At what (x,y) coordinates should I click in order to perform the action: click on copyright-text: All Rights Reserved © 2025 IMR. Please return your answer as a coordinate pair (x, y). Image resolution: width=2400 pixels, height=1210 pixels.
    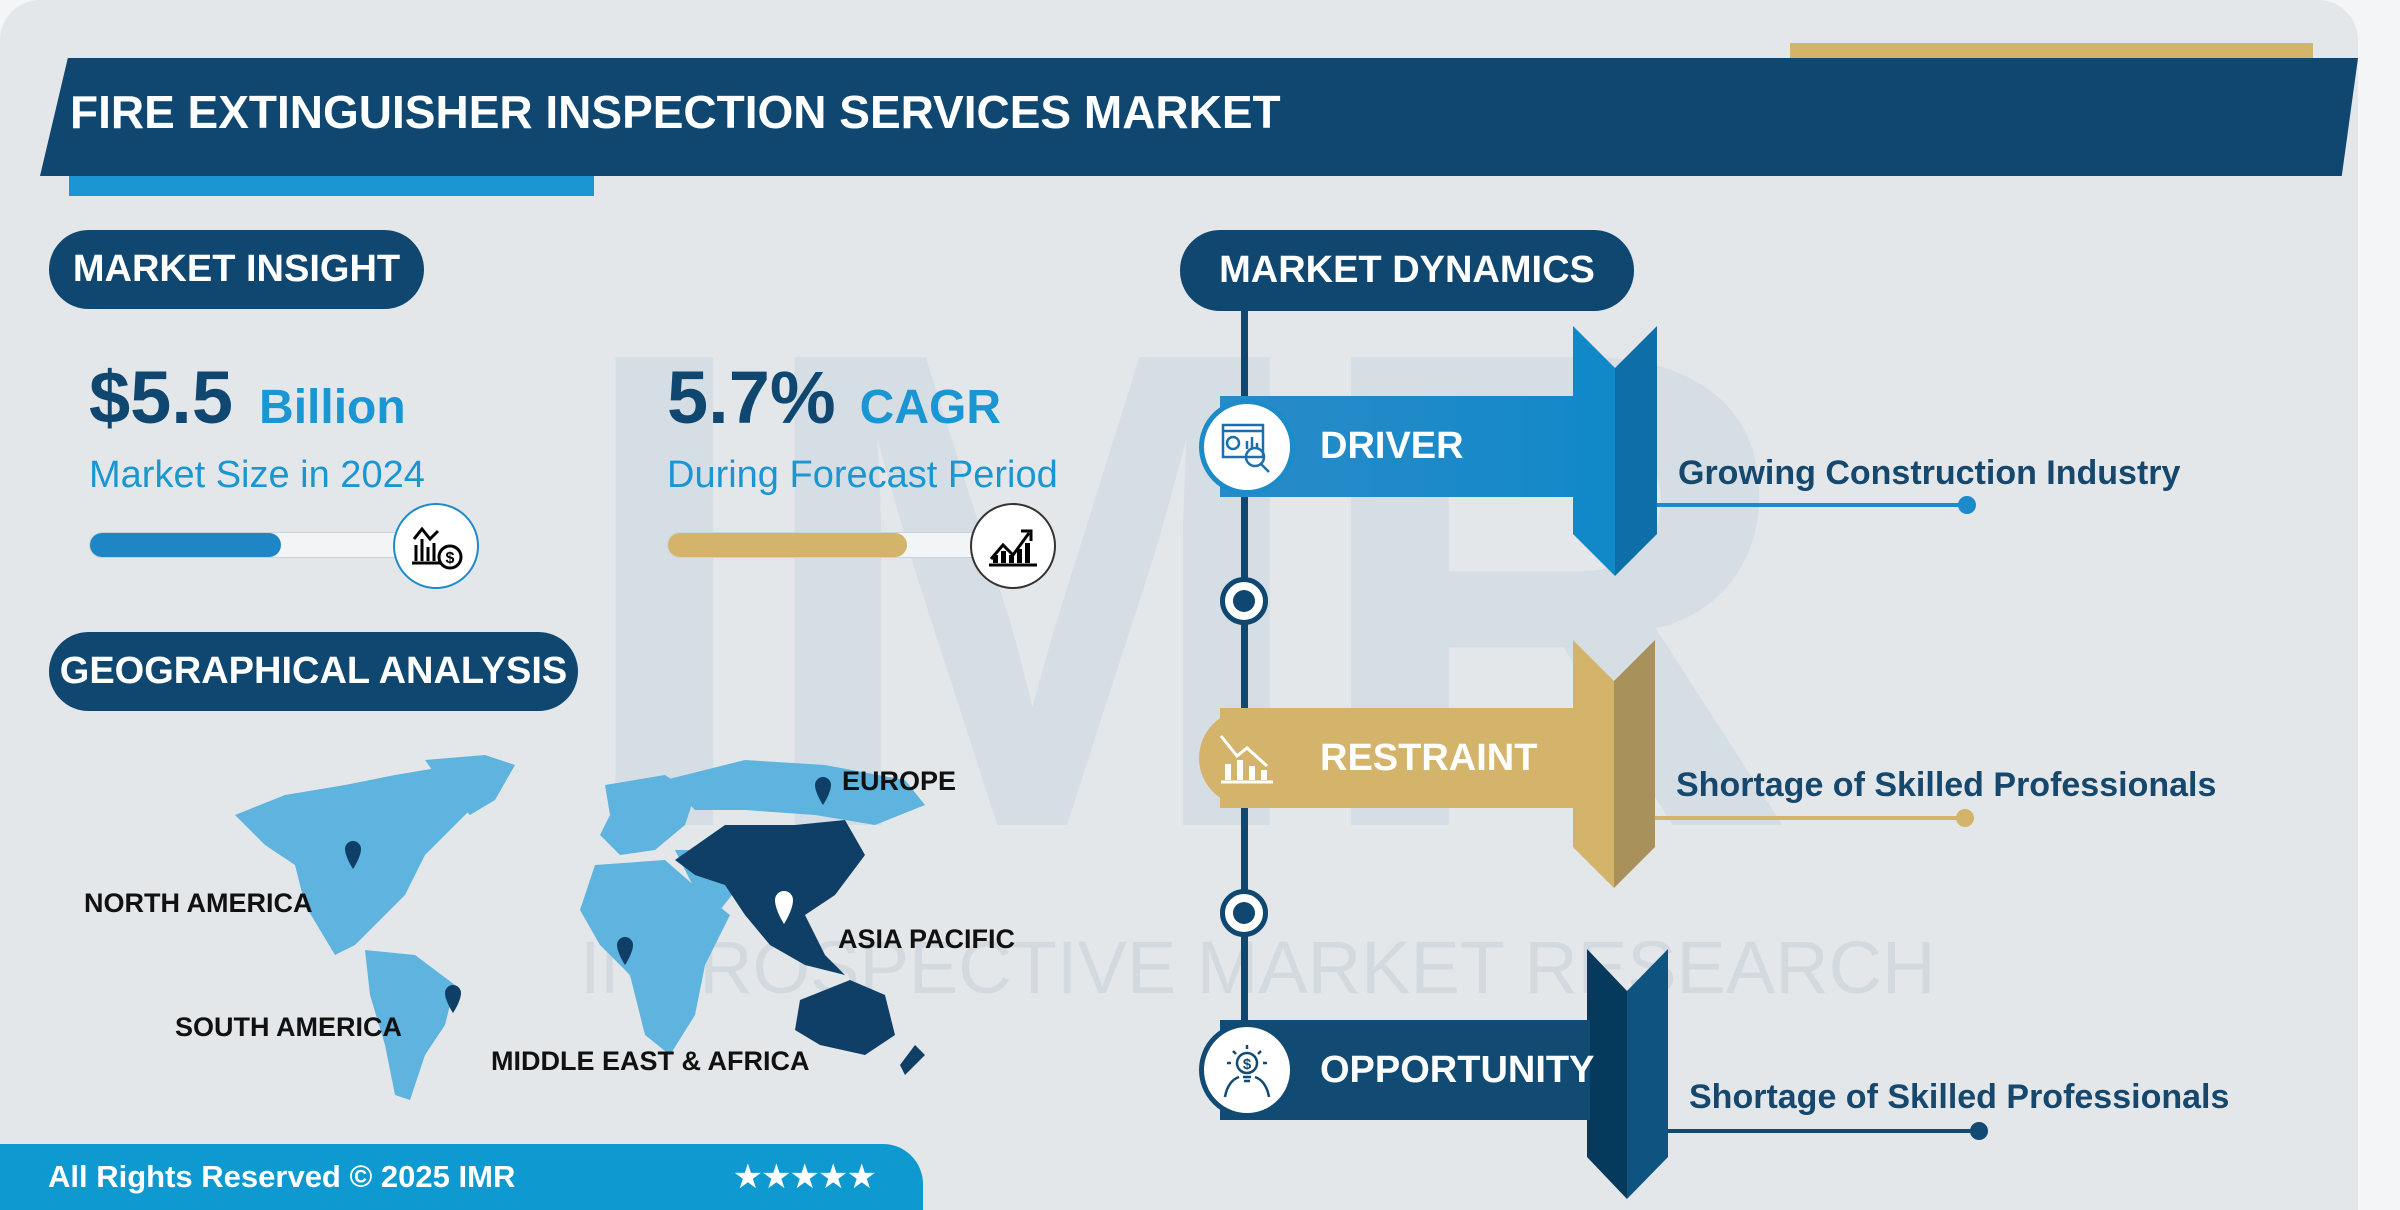
    Looking at the image, I should click on (282, 1176).